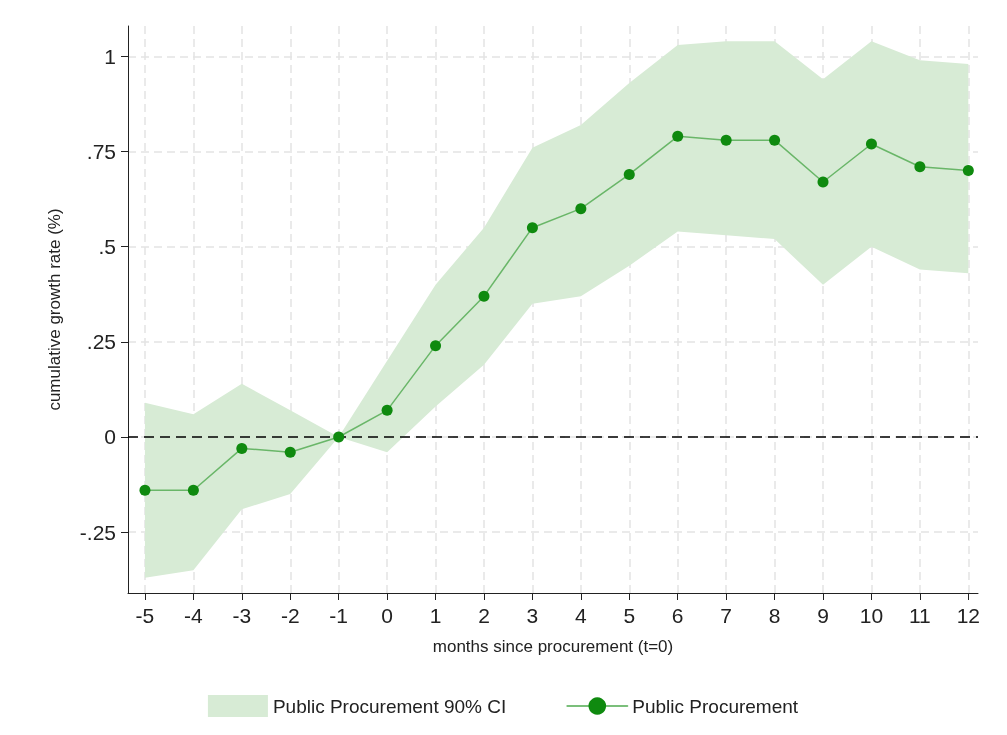 The height and width of the screenshot is (735, 1007). Describe the element at coordinates (871, 615) in the screenshot. I see `x-tick-label: 10` at that location.